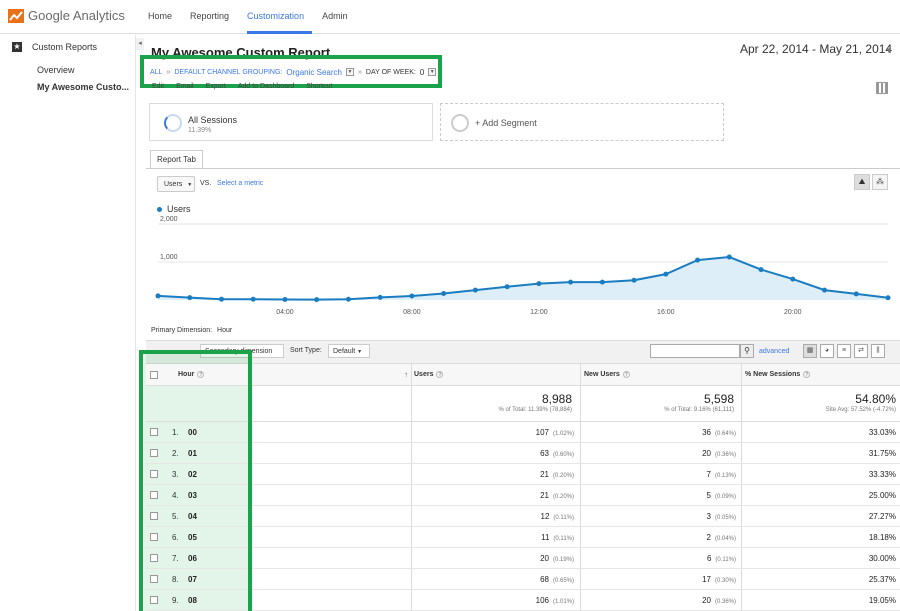  I want to click on segment-subtitle: 11.39%, so click(200, 130).